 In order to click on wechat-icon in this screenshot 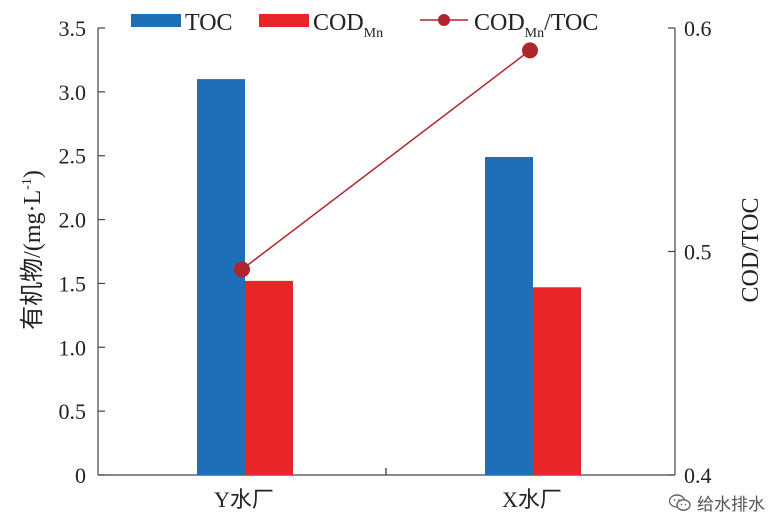, I will do `click(680, 502)`.